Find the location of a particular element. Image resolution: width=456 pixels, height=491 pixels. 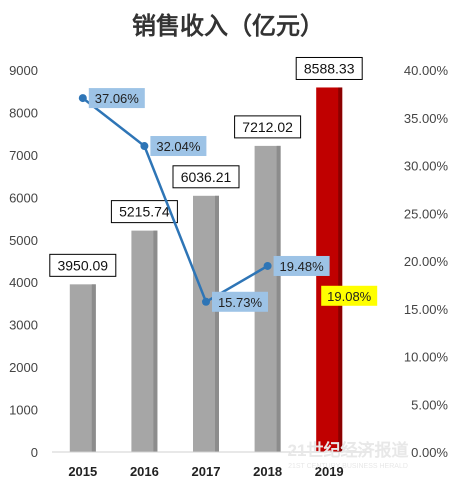

left-axis-tick-label: 7000 is located at coordinates (23, 155).